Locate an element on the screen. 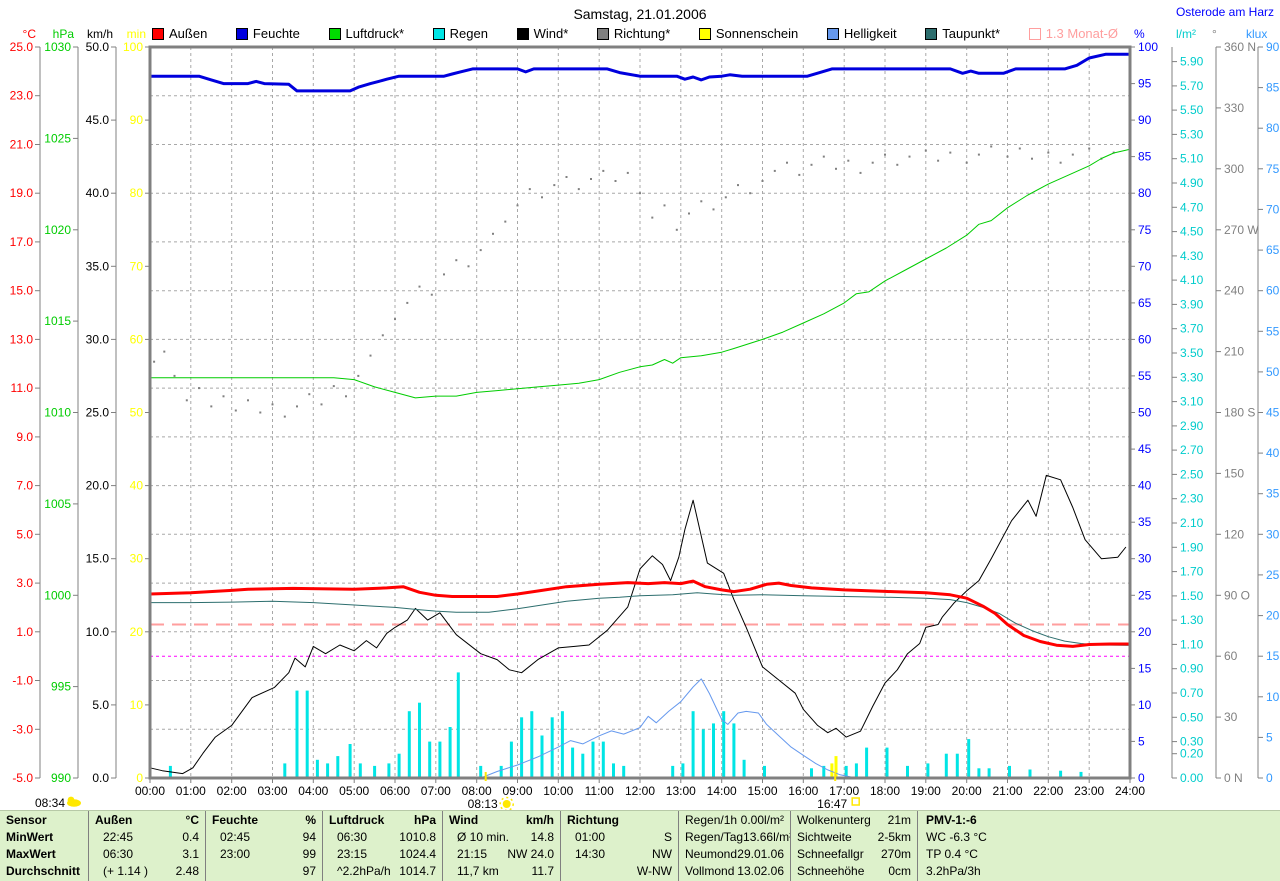 The image size is (1280, 881). svg-text: 70 is located at coordinates (1145, 266).